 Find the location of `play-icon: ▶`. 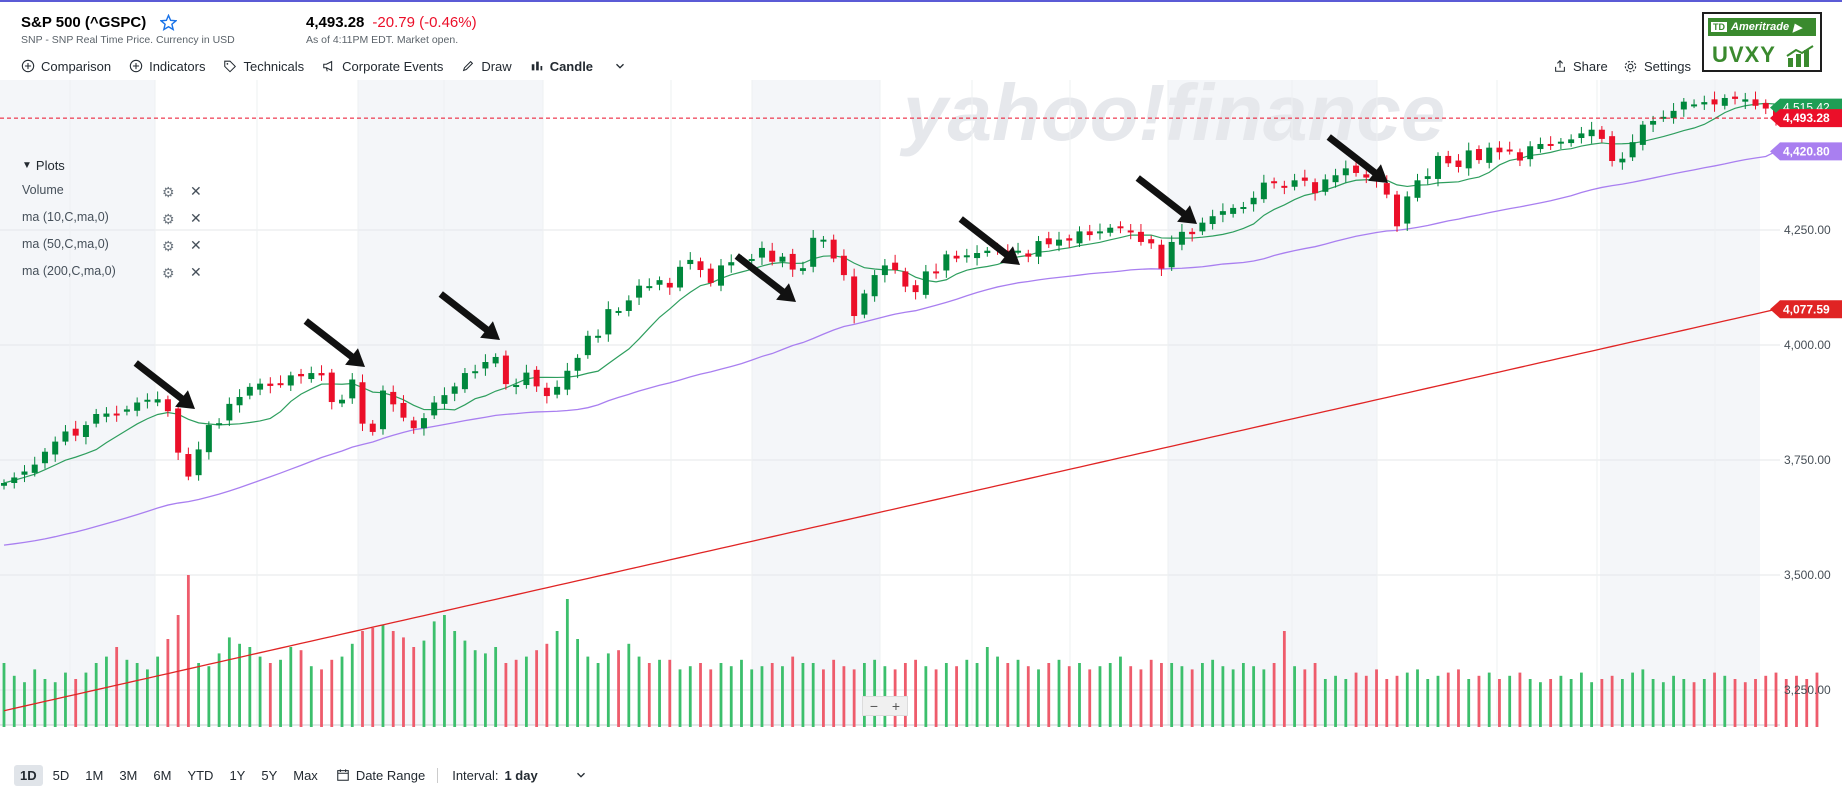

play-icon: ▶ is located at coordinates (1797, 27).